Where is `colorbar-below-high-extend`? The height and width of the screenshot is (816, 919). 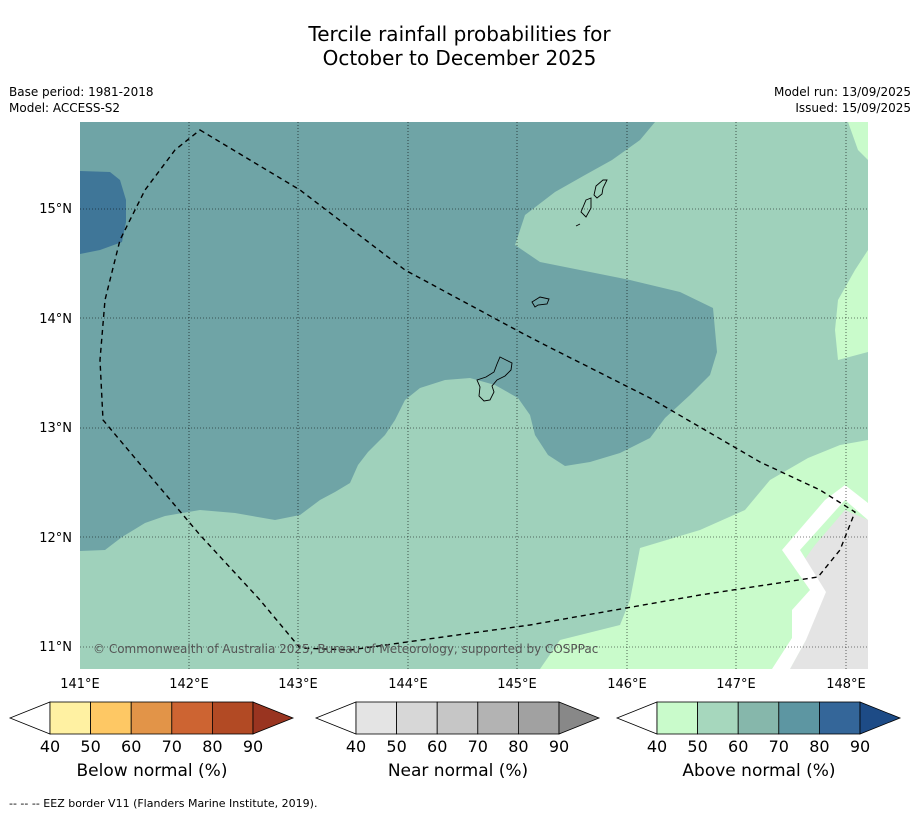 colorbar-below-high-extend is located at coordinates (273, 718).